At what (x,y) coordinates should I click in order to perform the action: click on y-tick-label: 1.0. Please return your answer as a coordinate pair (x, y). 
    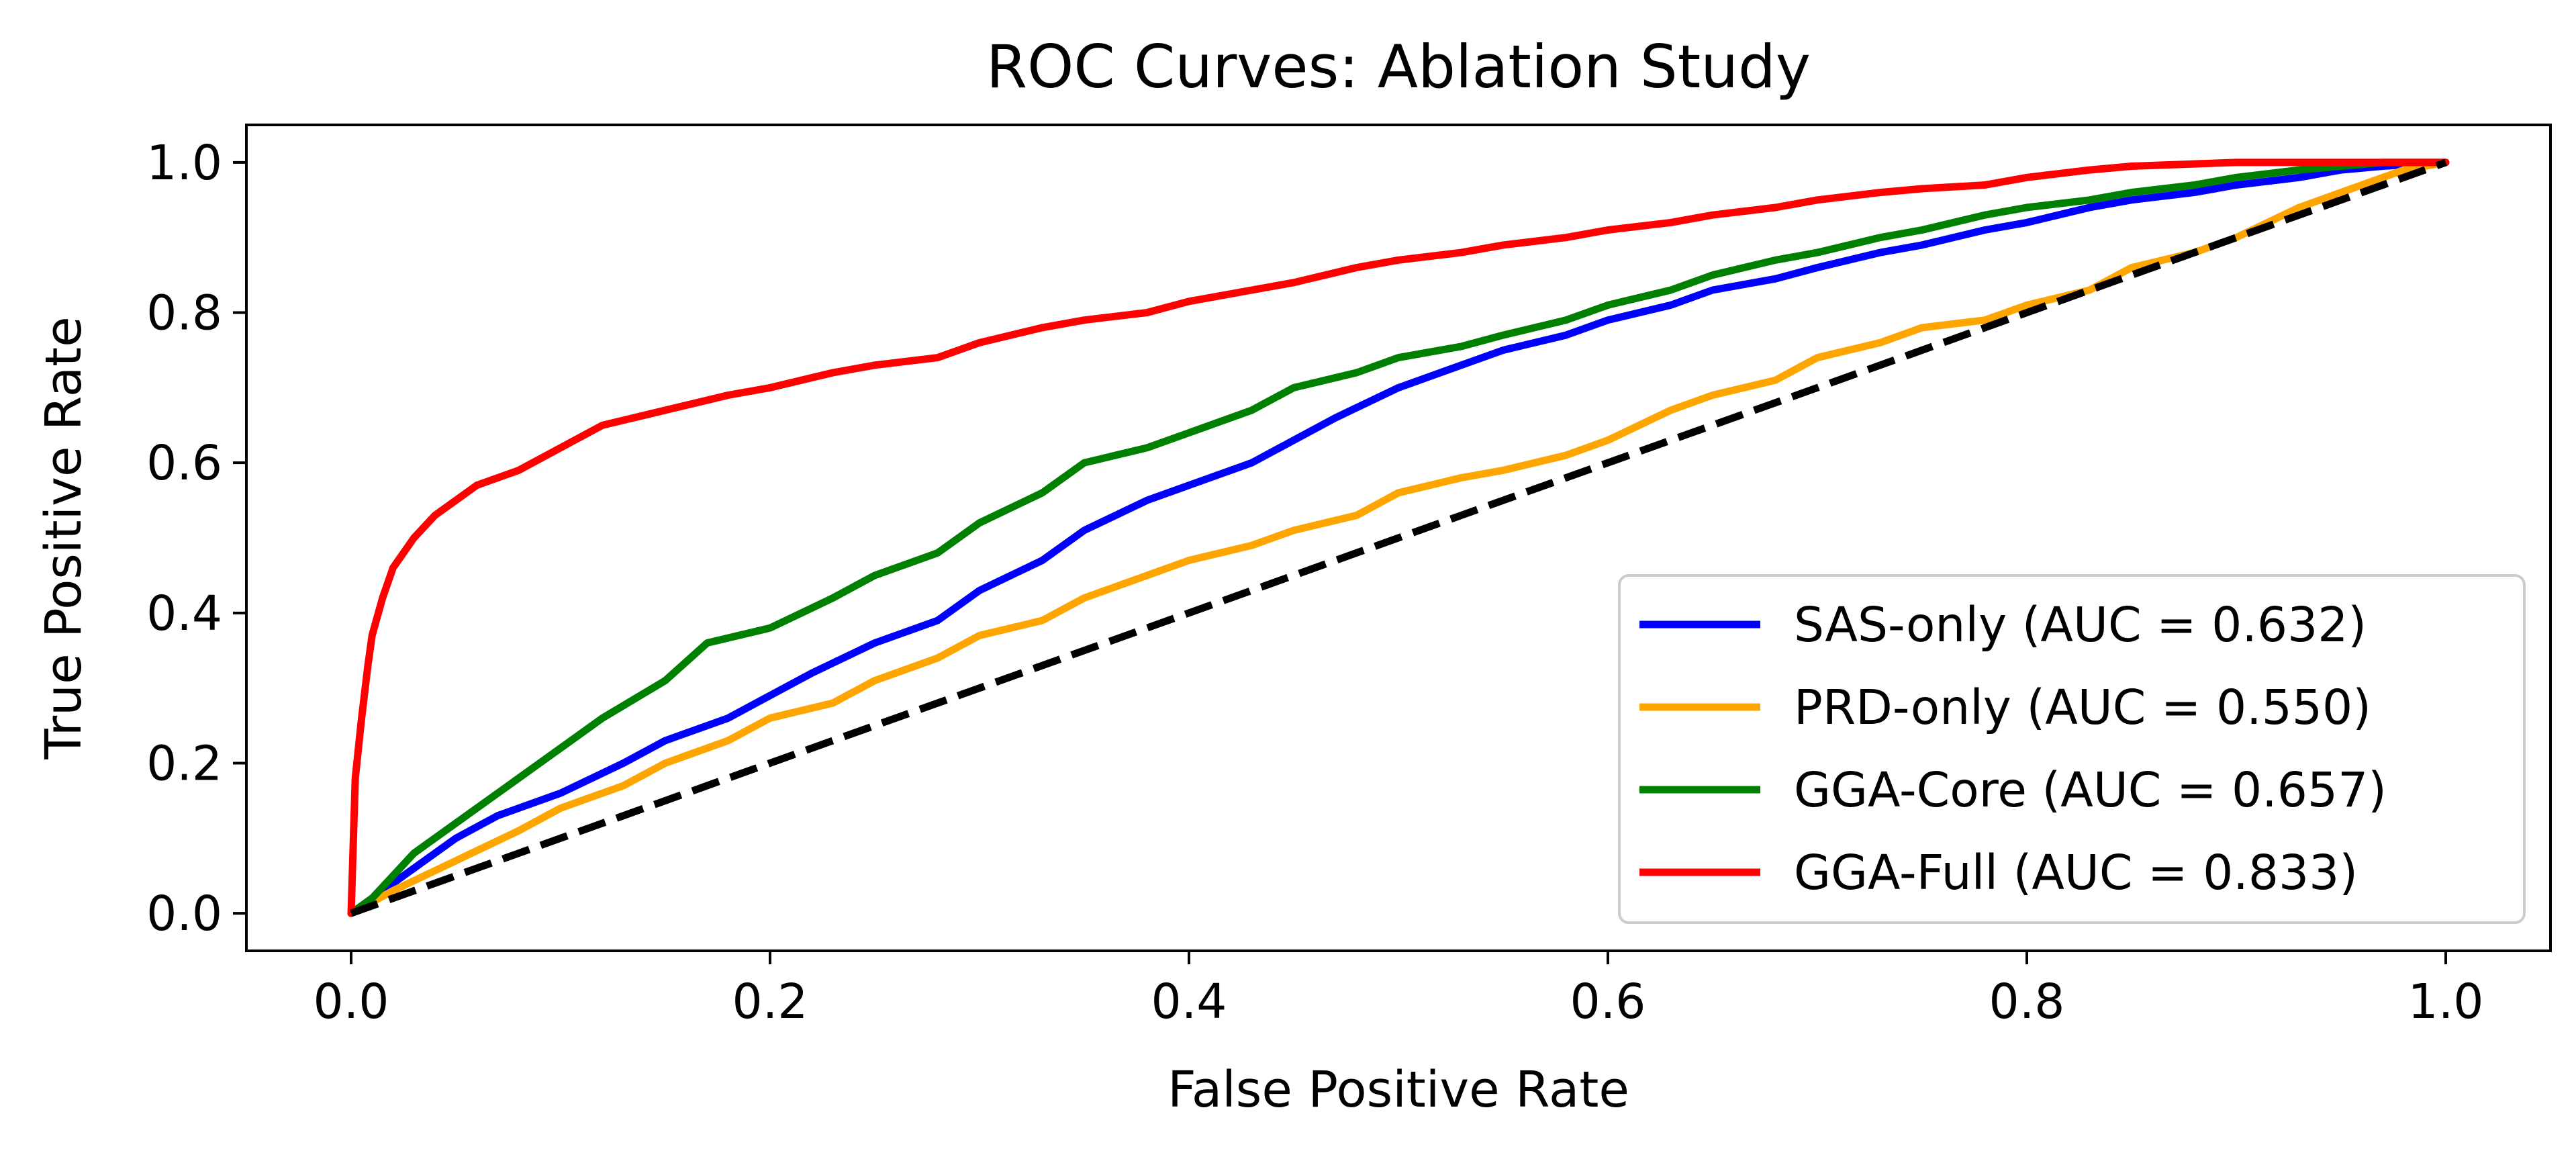
    Looking at the image, I should click on (184, 163).